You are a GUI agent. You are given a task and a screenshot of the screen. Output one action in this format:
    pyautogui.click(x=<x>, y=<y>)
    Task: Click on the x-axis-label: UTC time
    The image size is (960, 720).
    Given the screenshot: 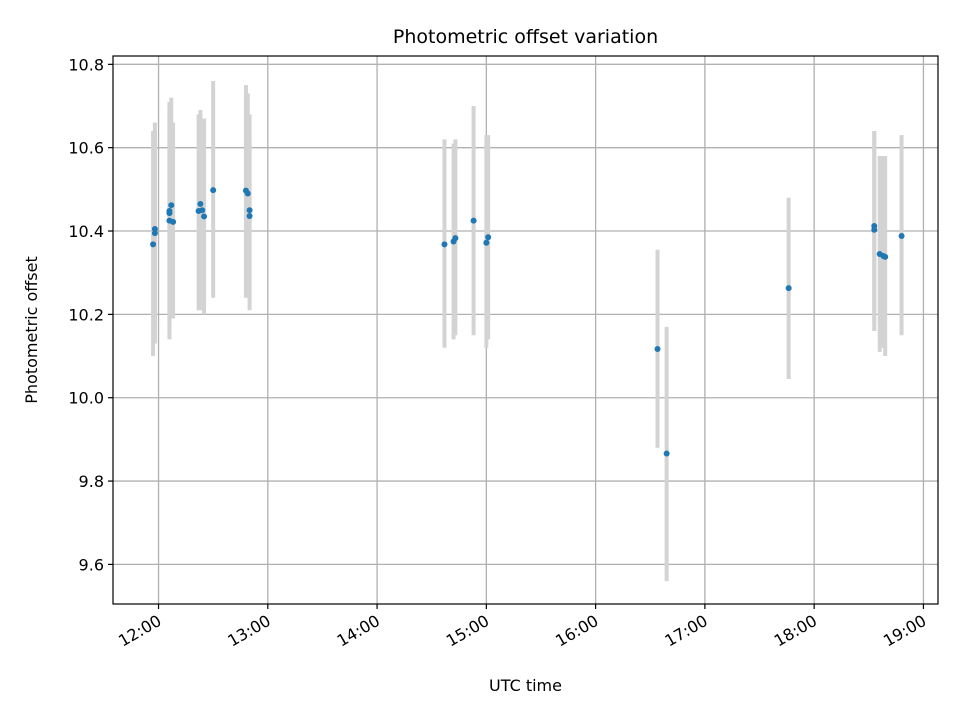 What is the action you would take?
    pyautogui.click(x=525, y=685)
    